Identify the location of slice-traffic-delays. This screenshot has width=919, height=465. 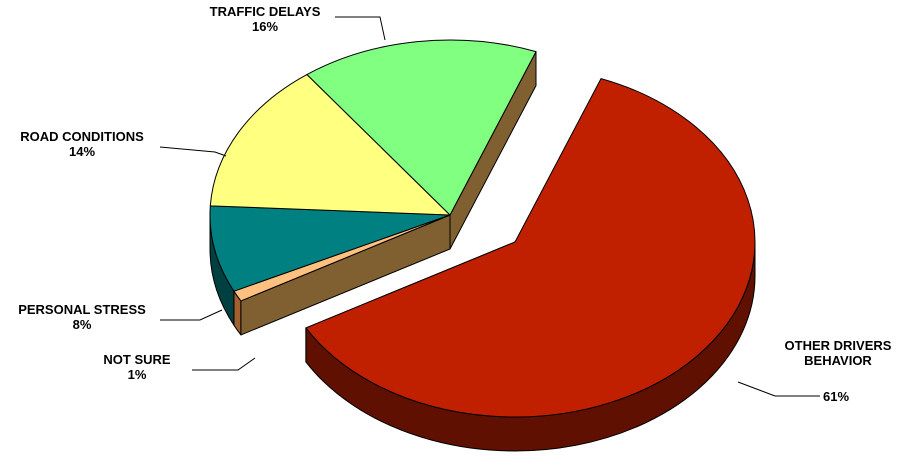
(421, 127).